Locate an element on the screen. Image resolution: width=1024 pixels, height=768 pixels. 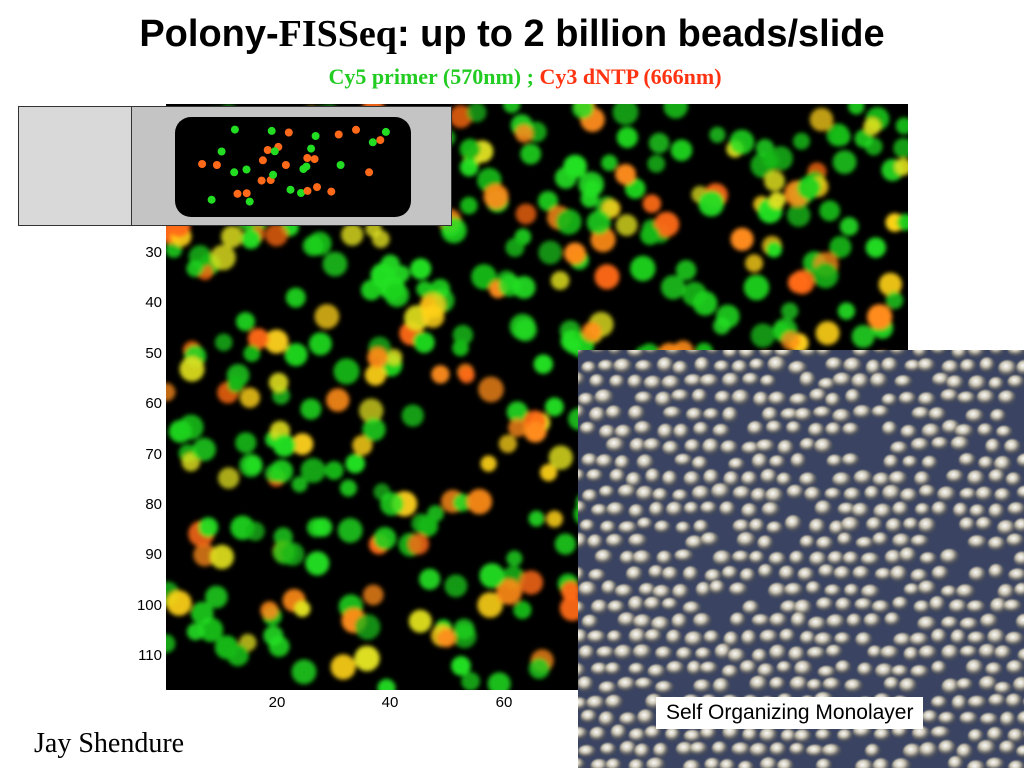
slide-bead-window is located at coordinates (293, 167).